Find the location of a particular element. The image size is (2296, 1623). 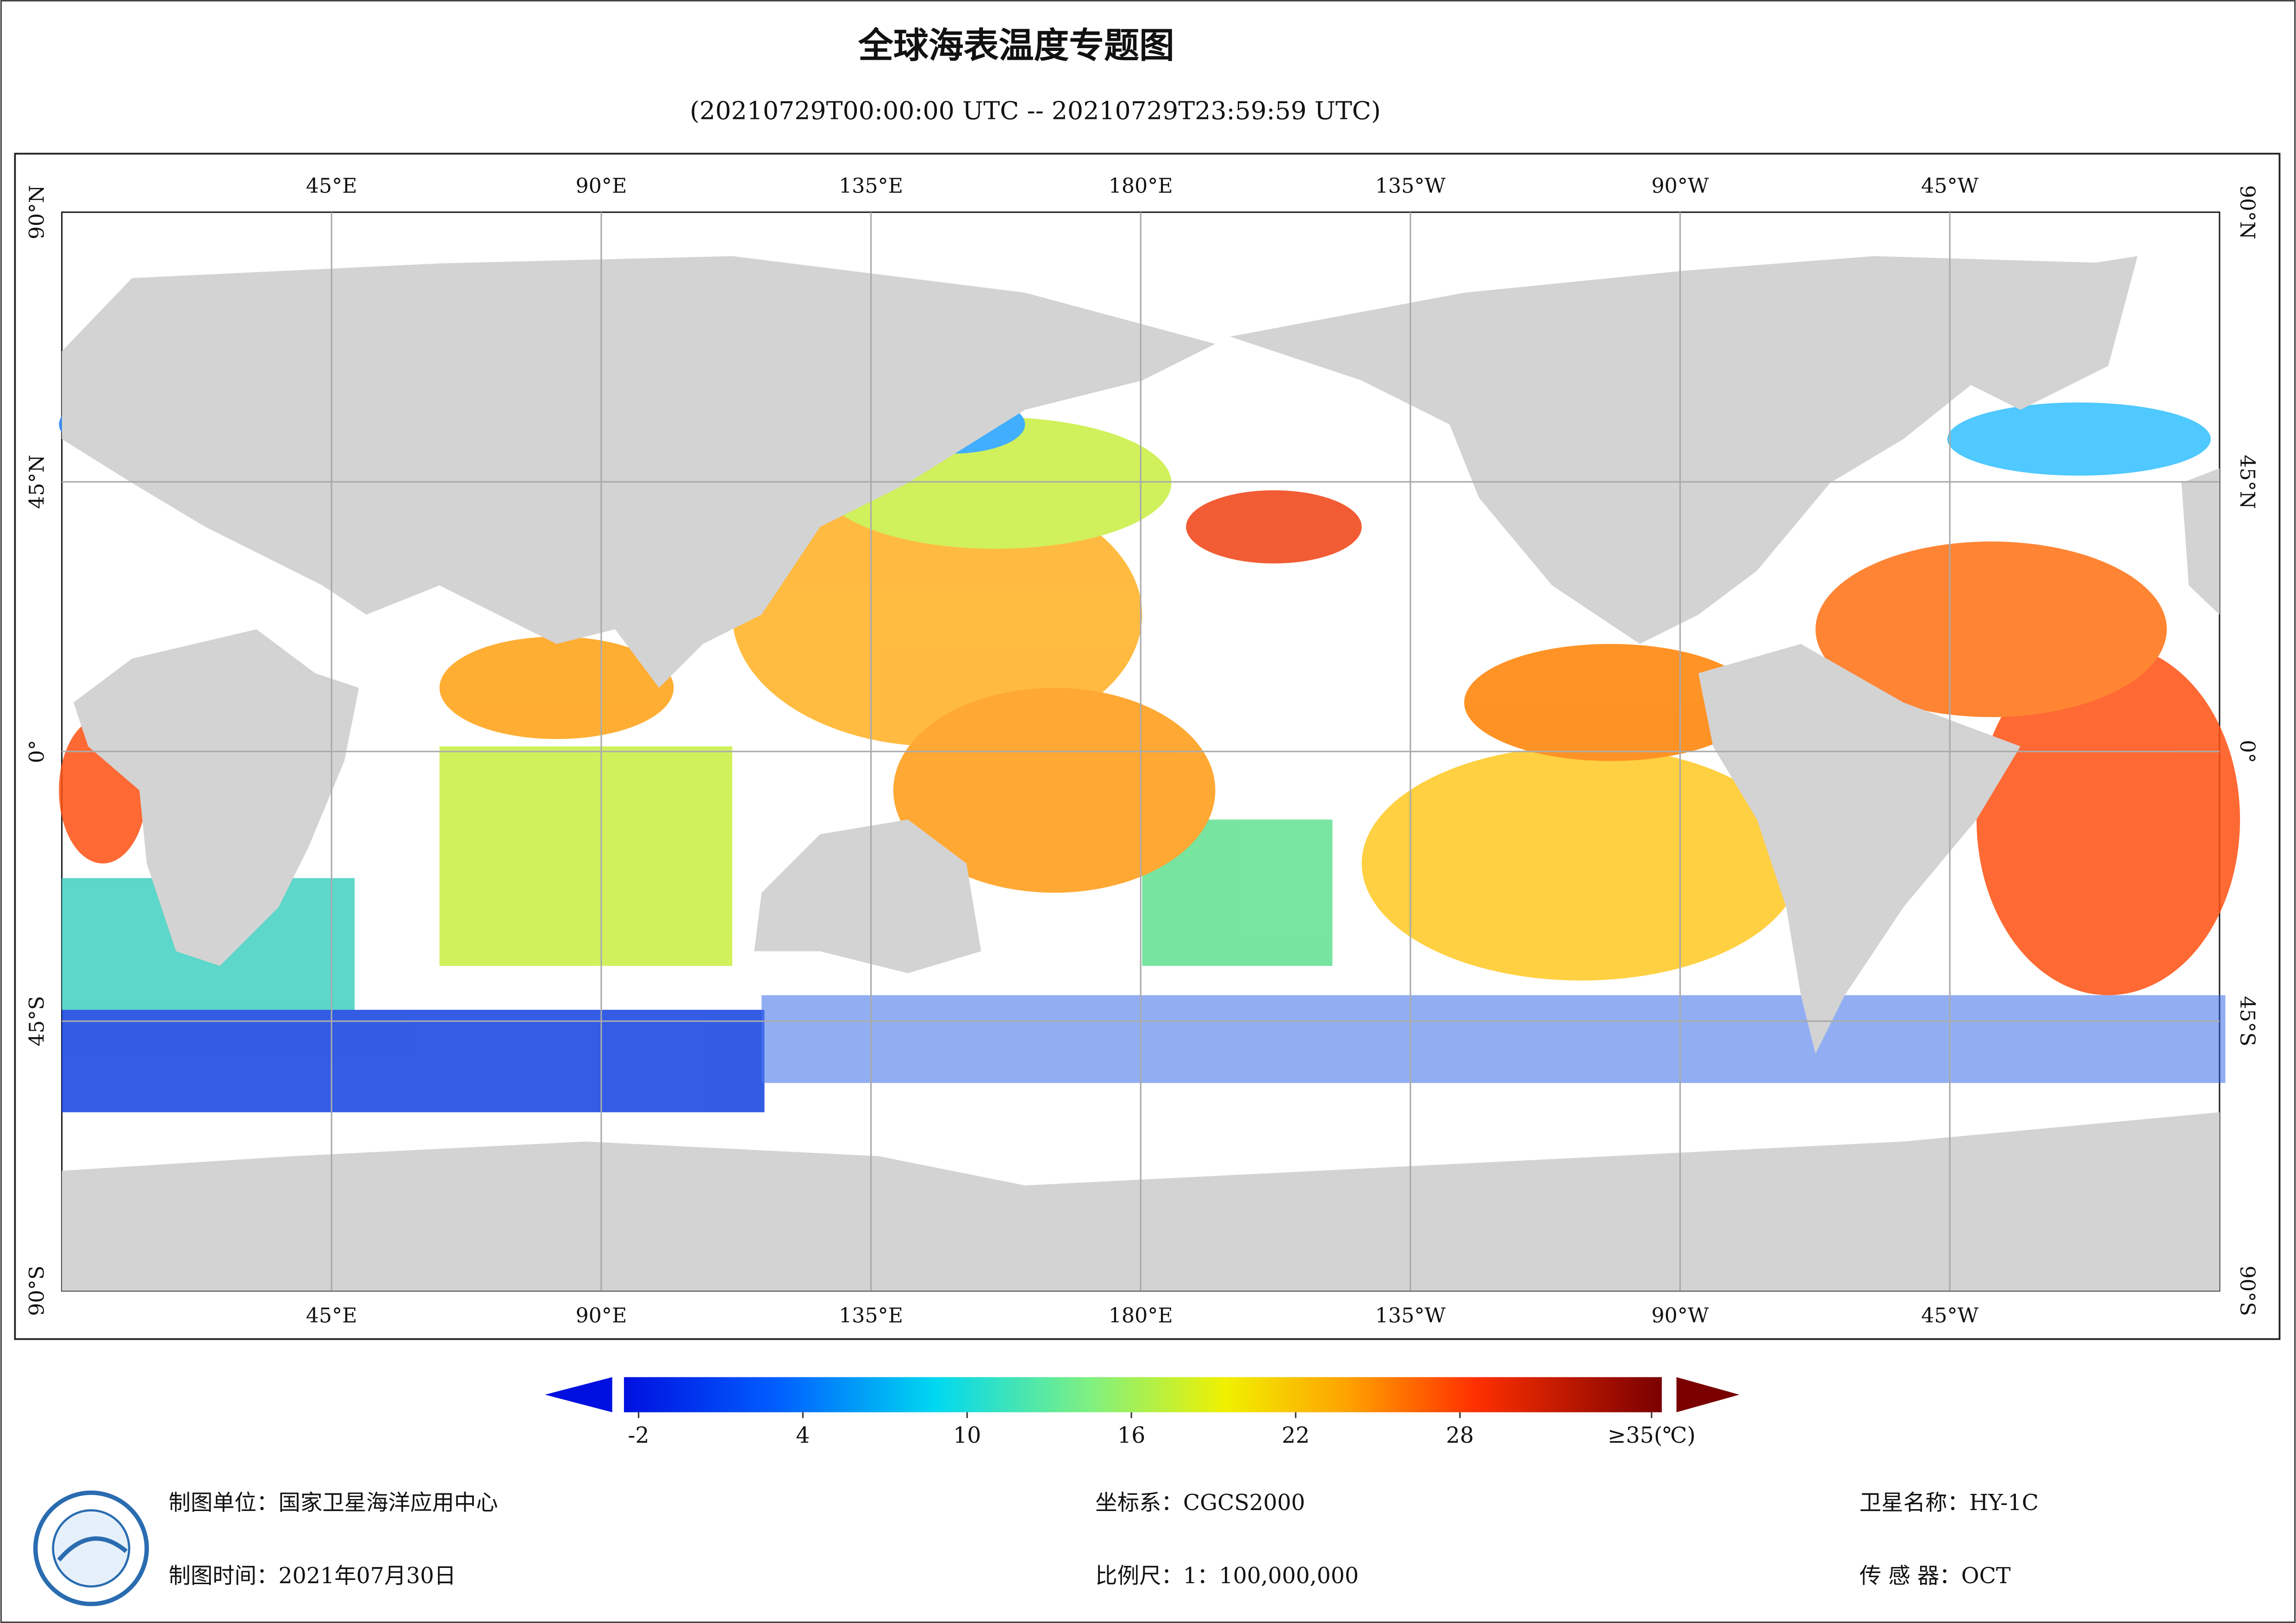

footer-text: 制图时间：2021年07月30日 is located at coordinates (312, 1576).